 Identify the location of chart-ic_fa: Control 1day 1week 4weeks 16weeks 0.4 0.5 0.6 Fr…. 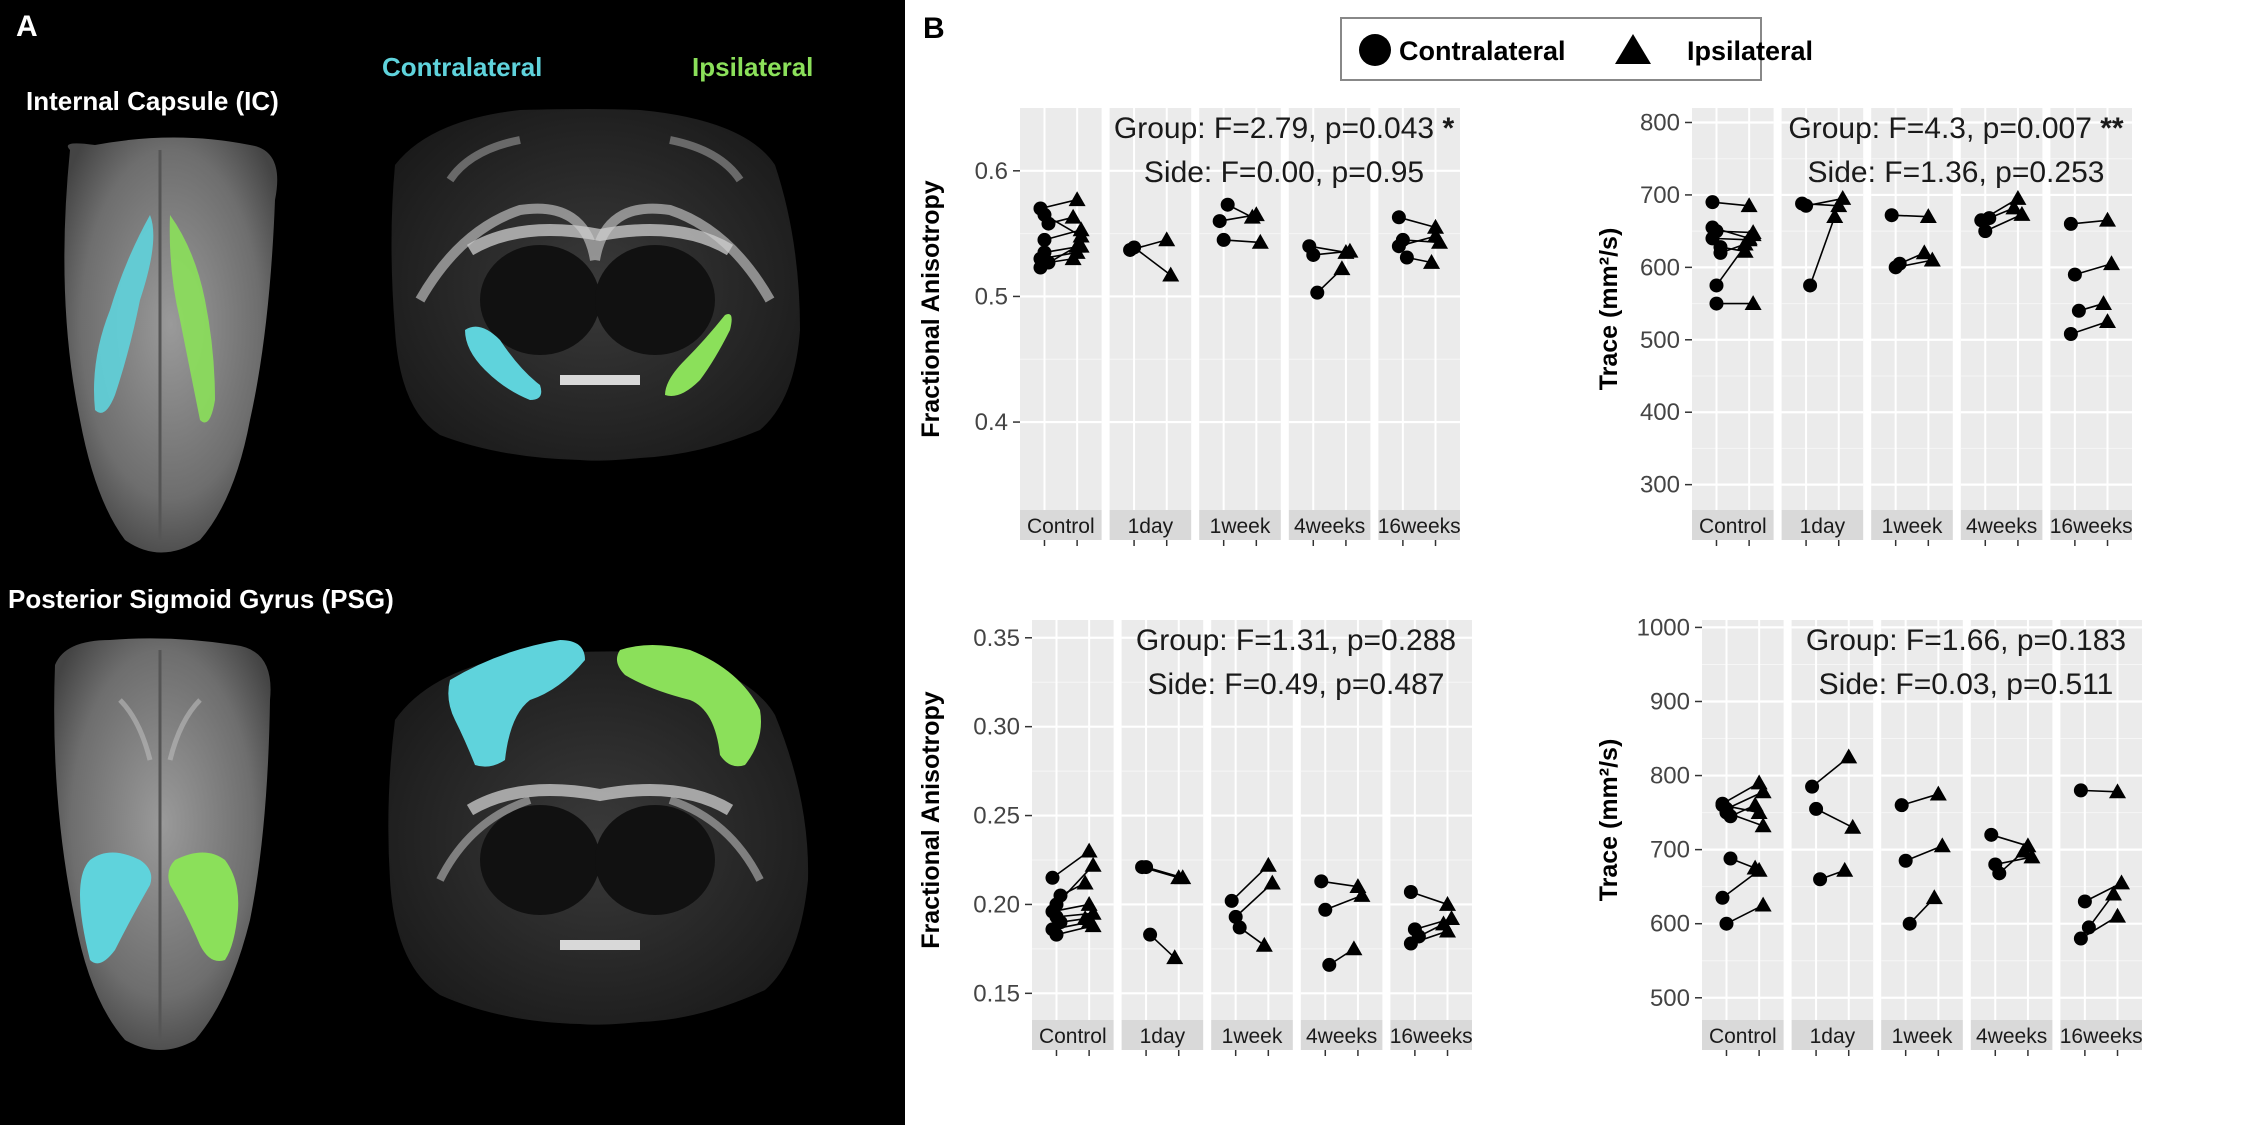
(1189, 327).